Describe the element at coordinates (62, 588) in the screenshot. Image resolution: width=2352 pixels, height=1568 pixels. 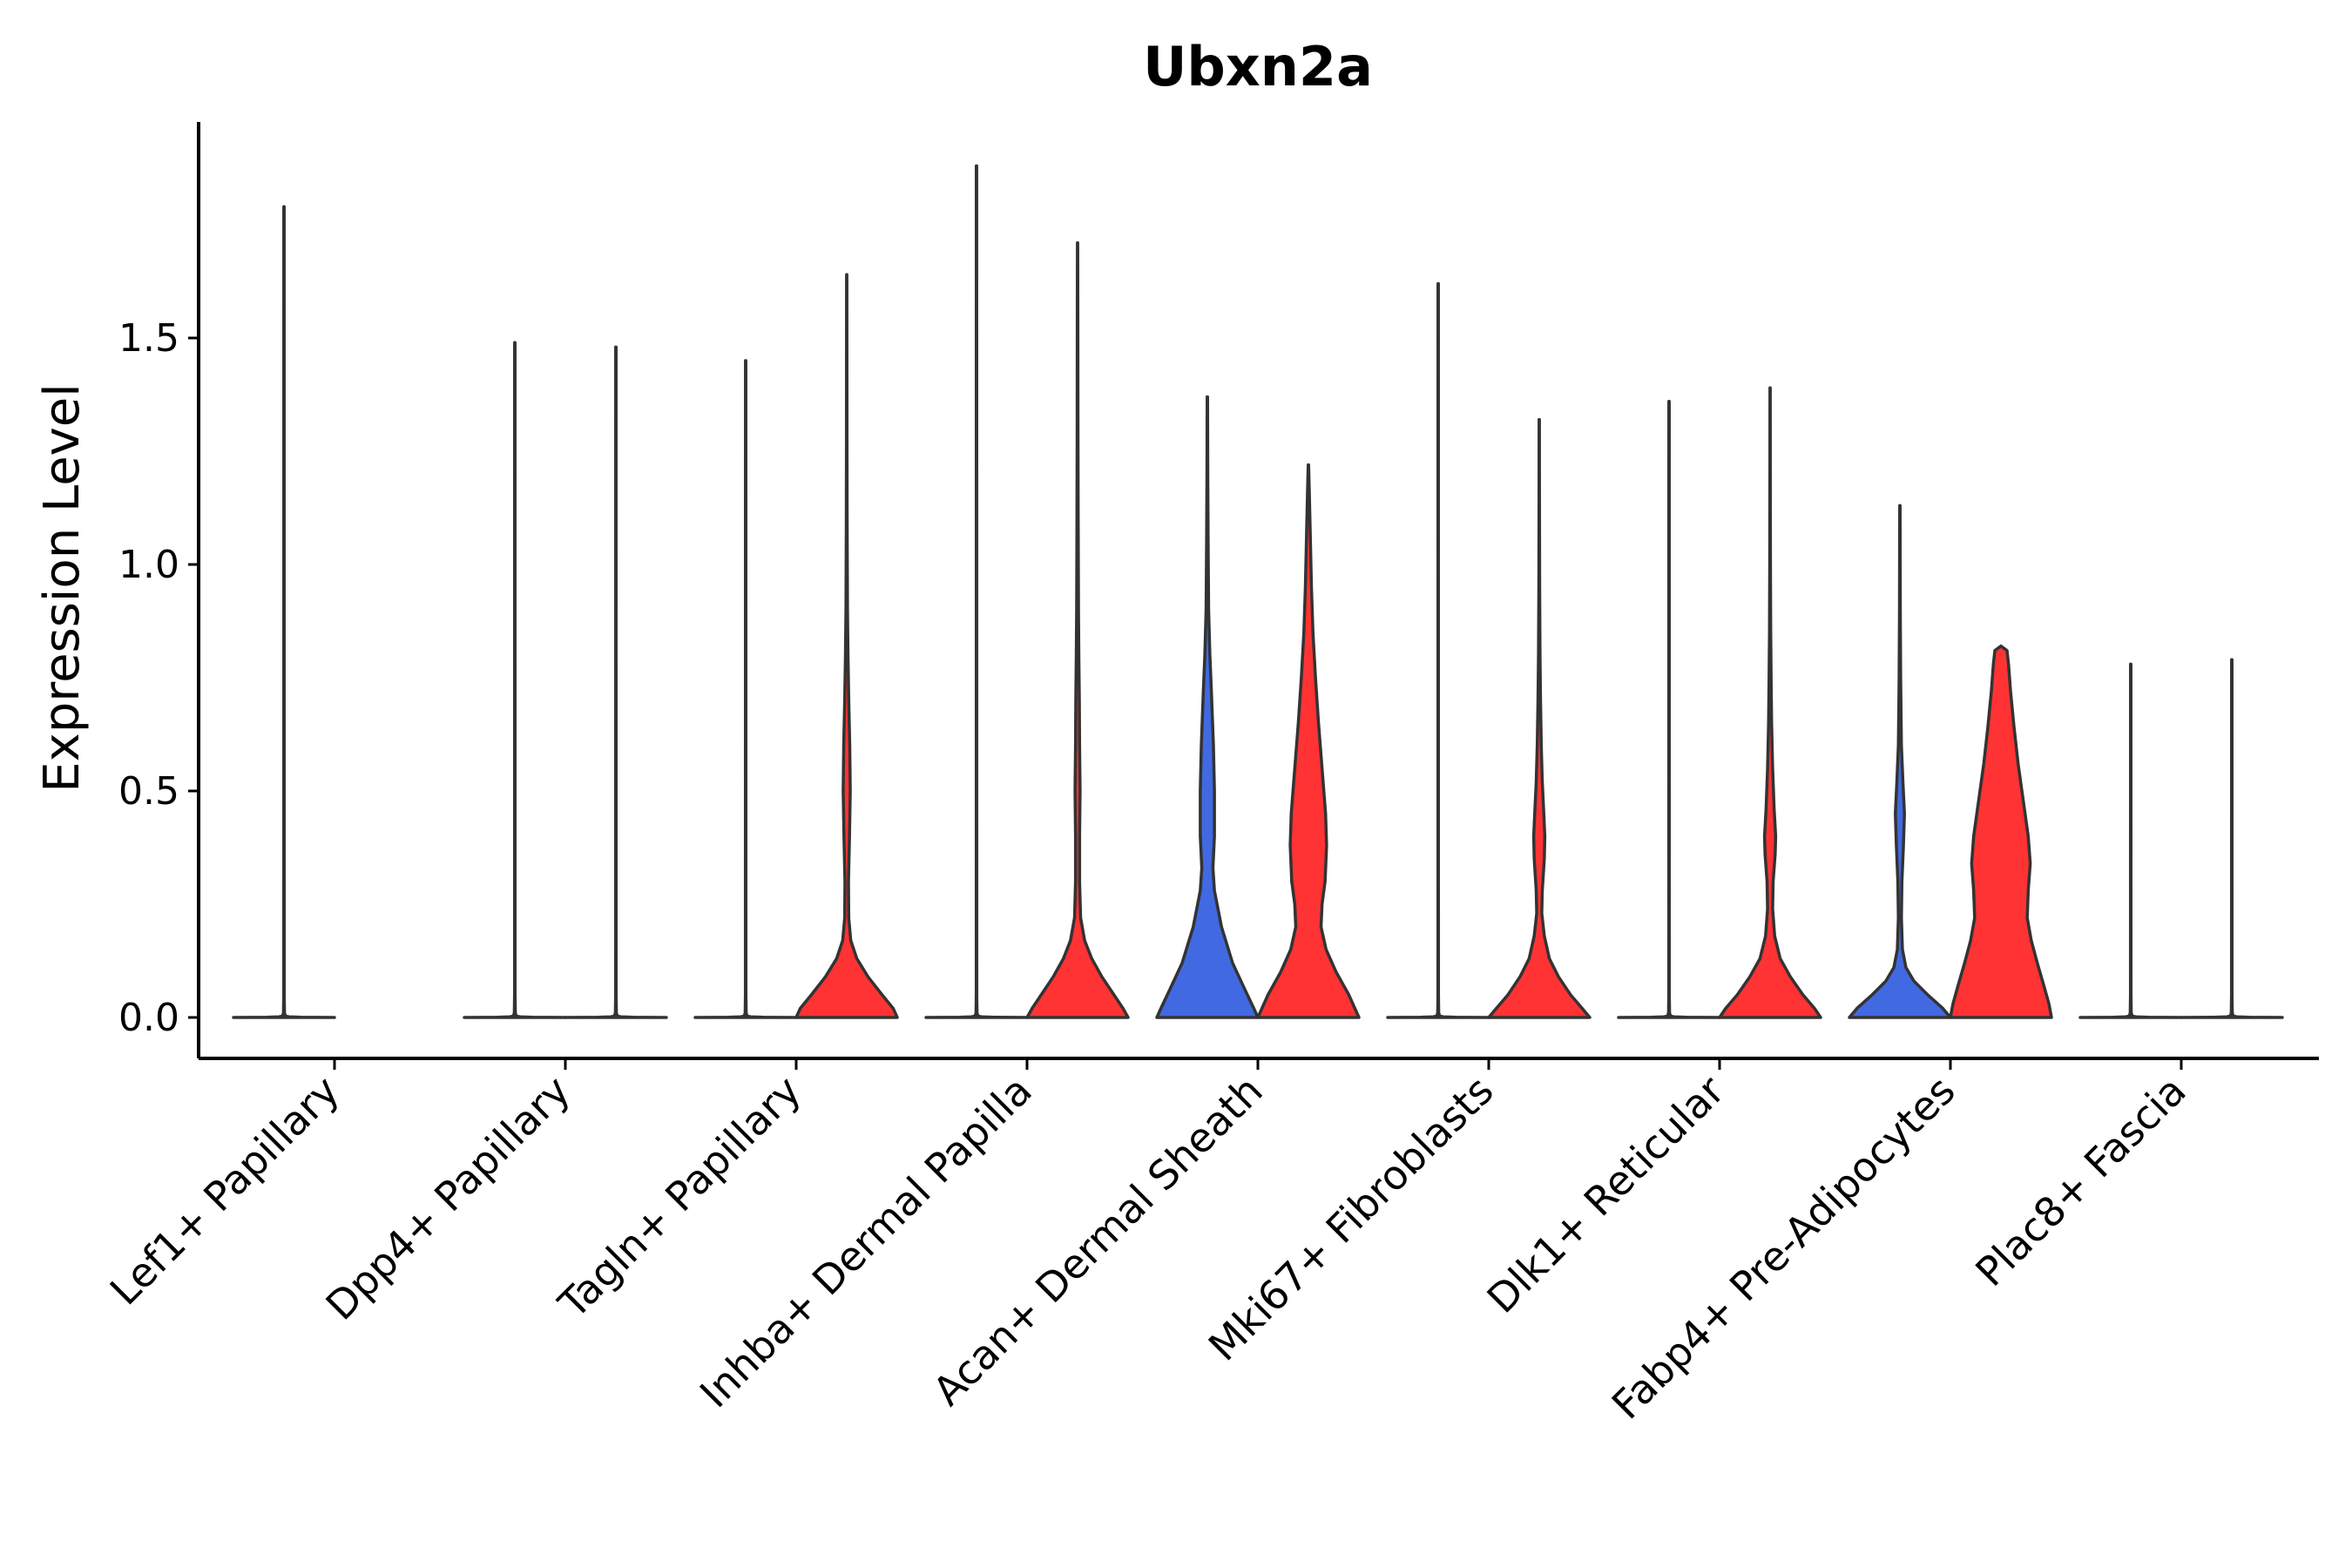
I see `y-axis-label: Expression Level` at that location.